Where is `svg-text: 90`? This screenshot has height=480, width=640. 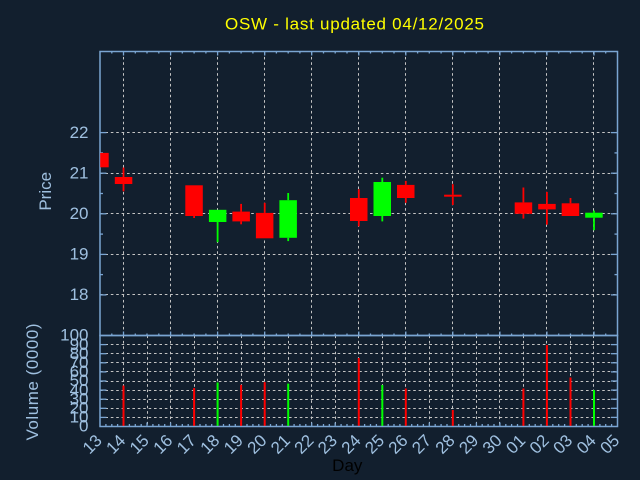
svg-text: 90 is located at coordinates (79, 344).